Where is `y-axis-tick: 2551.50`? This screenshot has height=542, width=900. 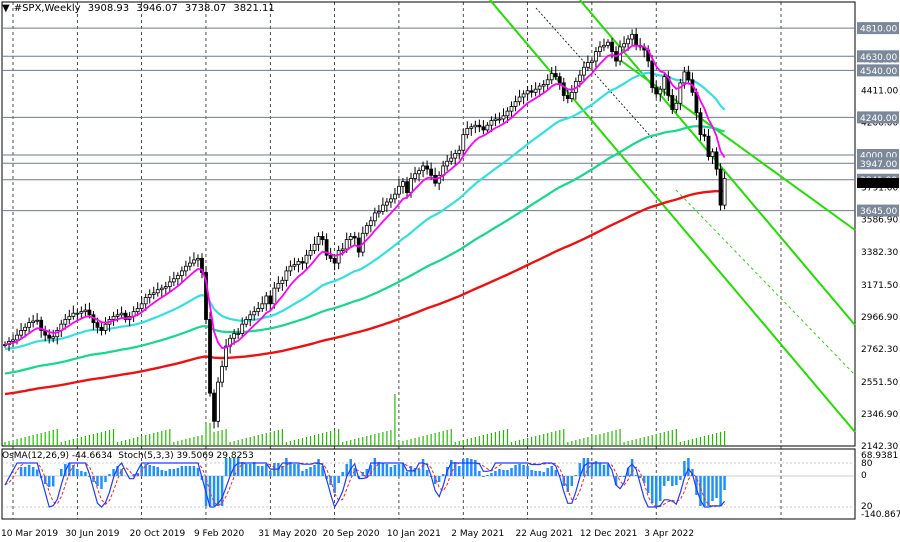 y-axis-tick: 2551.50 is located at coordinates (879, 383).